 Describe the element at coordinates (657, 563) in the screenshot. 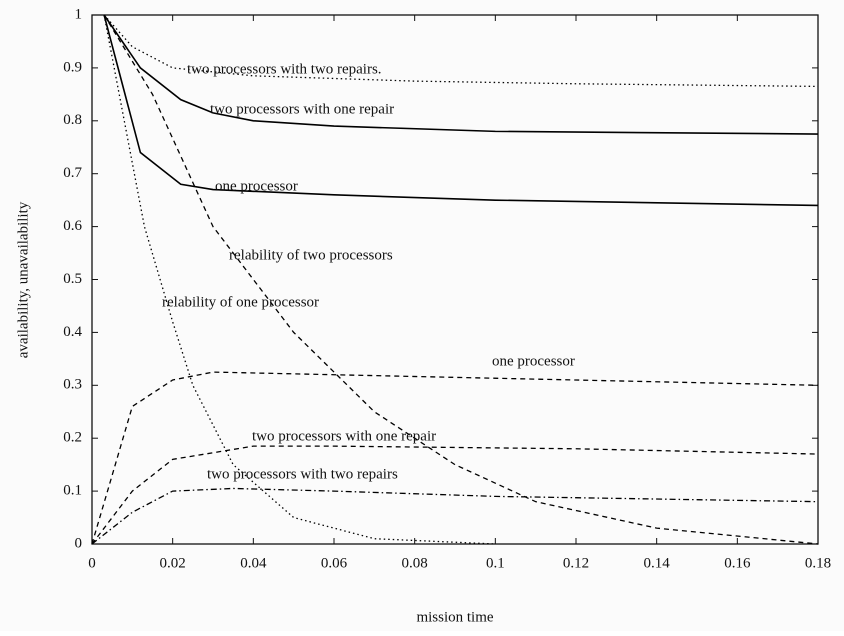

I see `x-tick-label: 0.14` at that location.